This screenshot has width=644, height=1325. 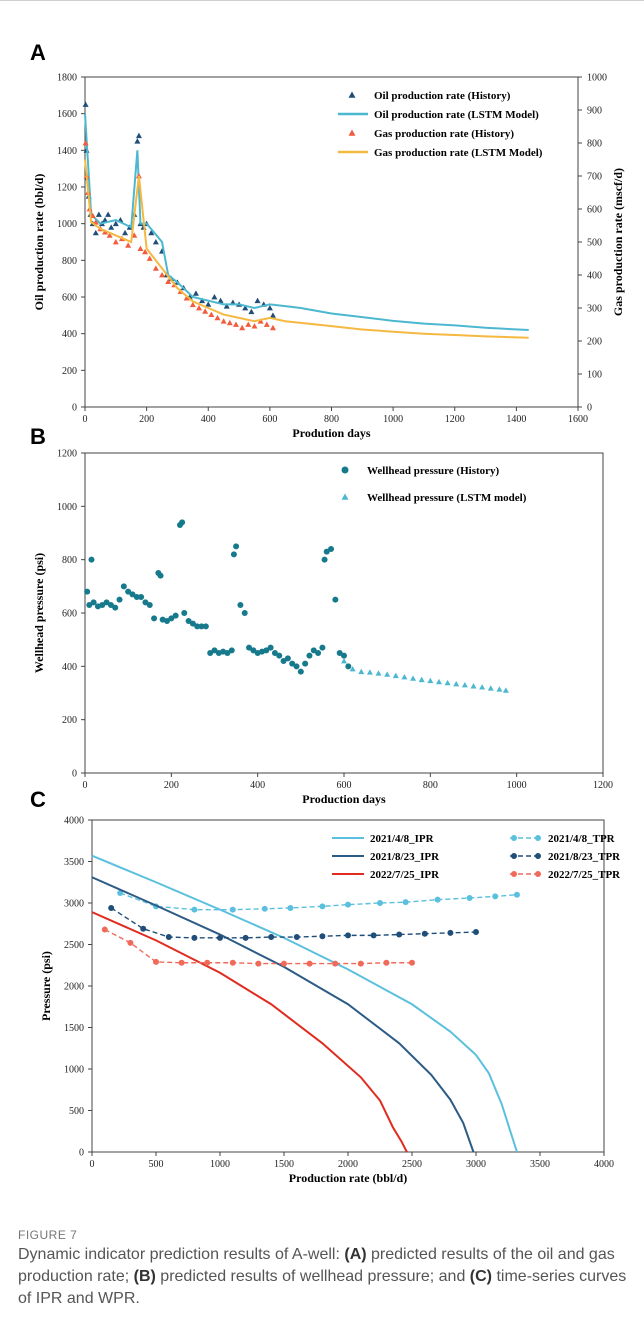 What do you see at coordinates (444, 134) in the screenshot?
I see `chart-a-legend-label: Gas production rate (History)` at bounding box center [444, 134].